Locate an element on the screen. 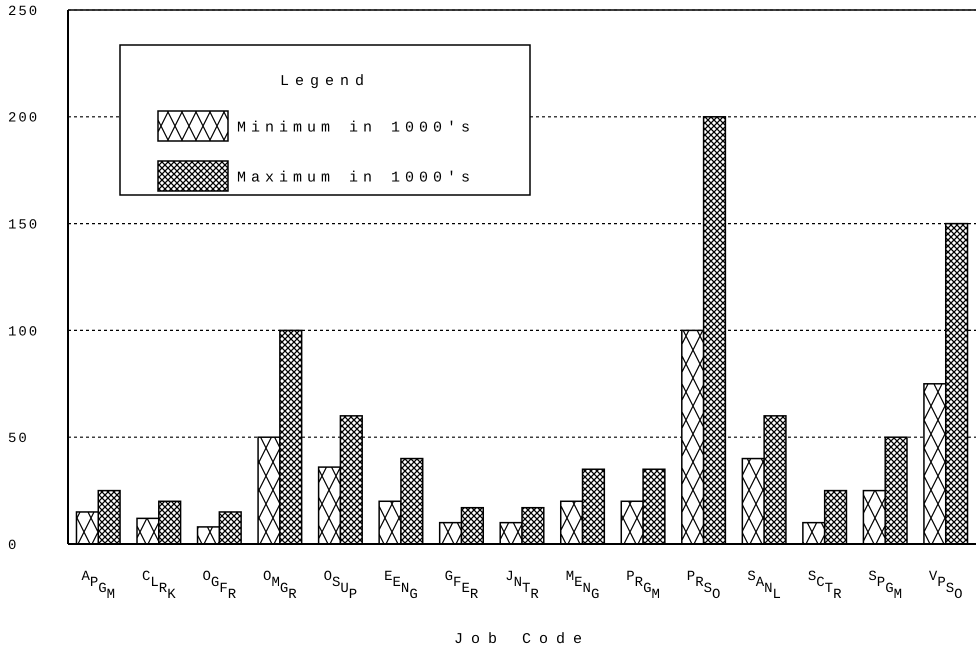  x-tick-label: OMGR is located at coordinates (280, 586).